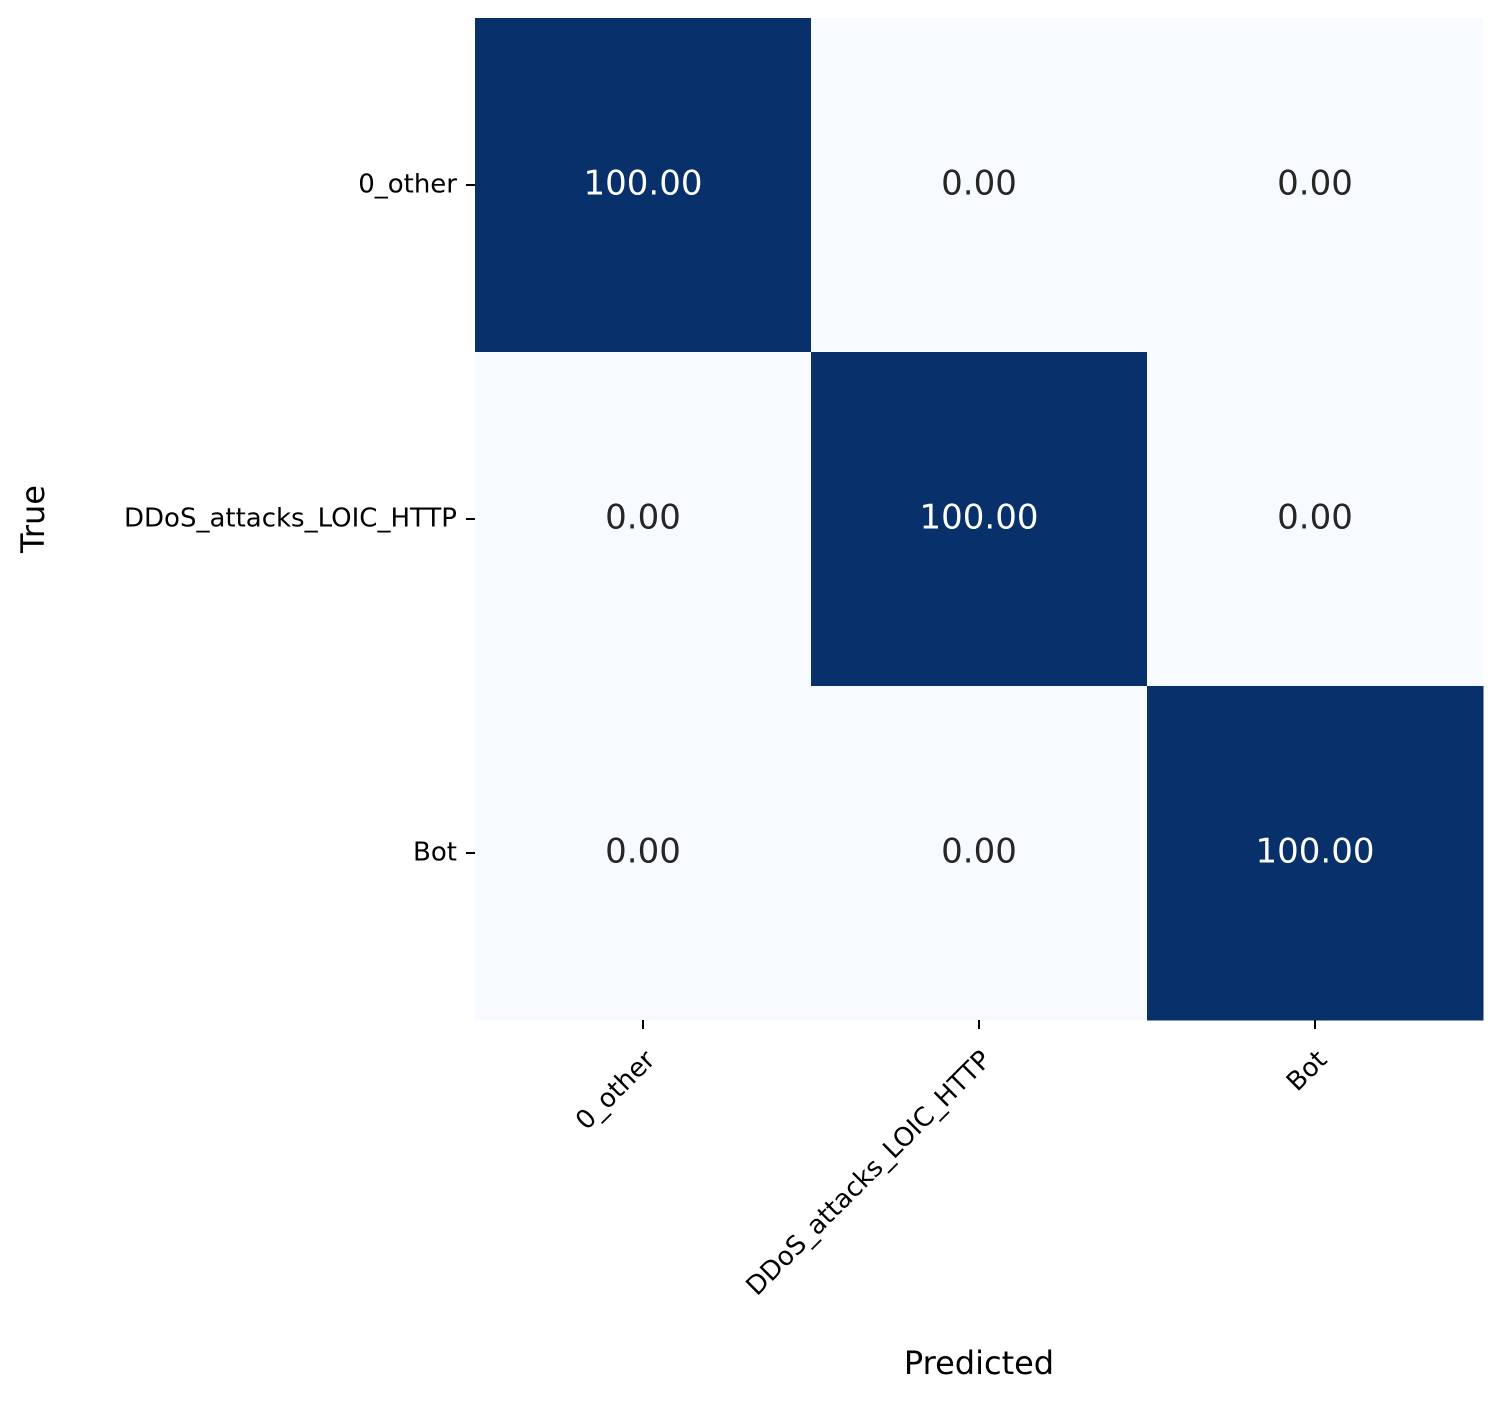 Image resolution: width=1502 pixels, height=1402 pixels. Describe the element at coordinates (615, 1090) in the screenshot. I see `x-tick-label: 0_other` at that location.